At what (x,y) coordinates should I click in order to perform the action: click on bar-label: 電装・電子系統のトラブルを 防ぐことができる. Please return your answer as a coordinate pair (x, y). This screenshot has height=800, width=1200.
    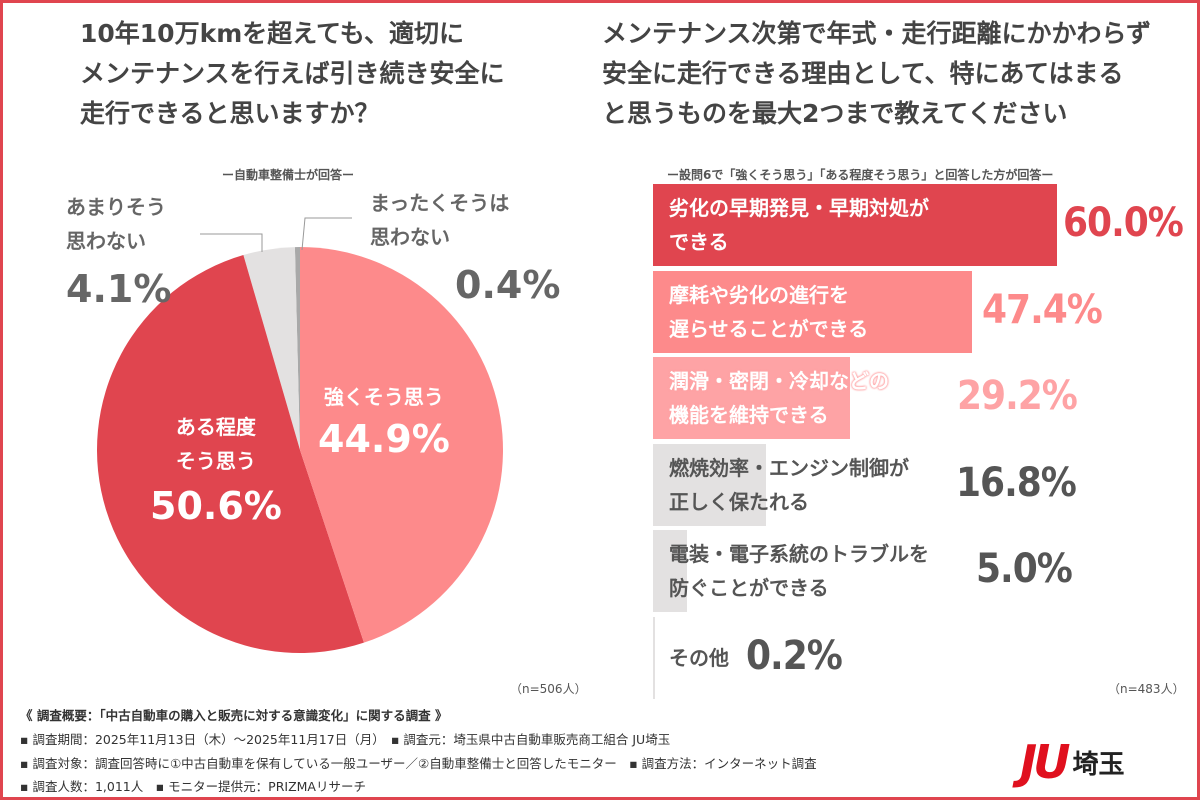
    Looking at the image, I should click on (799, 571).